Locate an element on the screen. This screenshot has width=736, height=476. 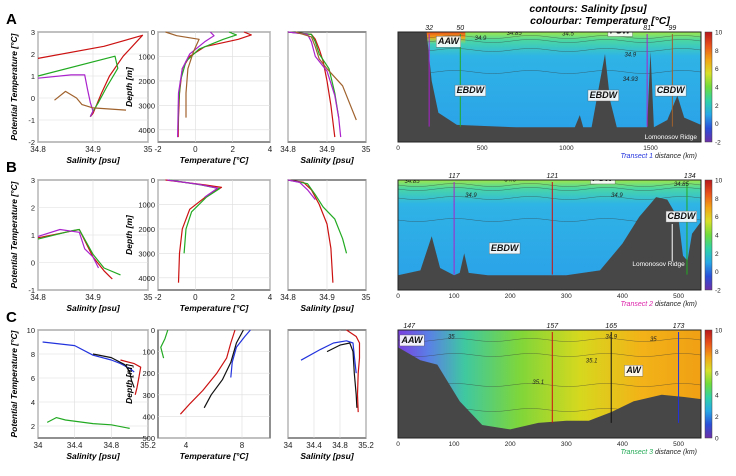
section-frame is located at coordinates (549, 87).